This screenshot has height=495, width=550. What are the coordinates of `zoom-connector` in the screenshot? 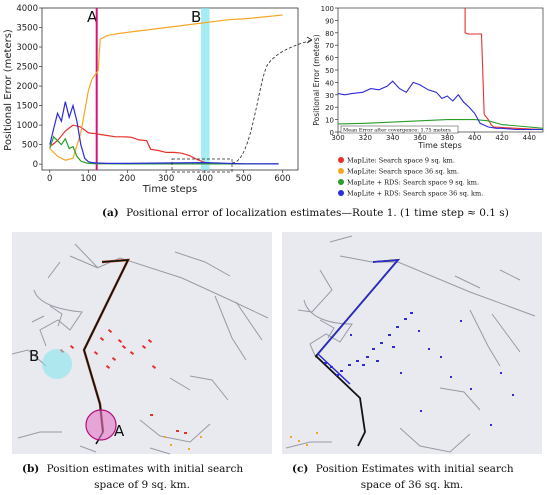 It's located at (272, 101).